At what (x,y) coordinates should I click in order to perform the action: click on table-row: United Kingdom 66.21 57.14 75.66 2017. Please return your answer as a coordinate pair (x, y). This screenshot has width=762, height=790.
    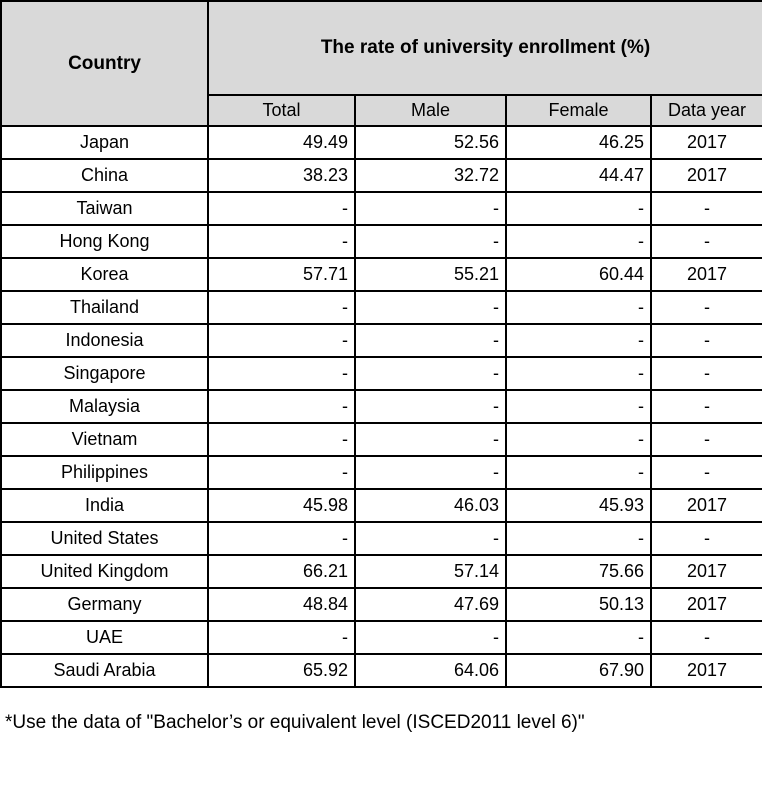
    Looking at the image, I should click on (381, 571).